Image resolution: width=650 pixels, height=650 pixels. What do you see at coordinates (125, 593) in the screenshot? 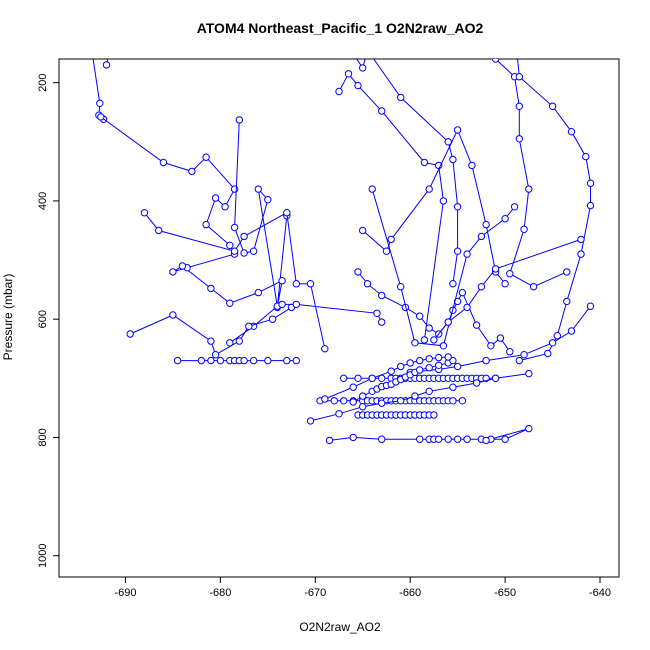
I see `x-tick-label: -690` at bounding box center [125, 593].